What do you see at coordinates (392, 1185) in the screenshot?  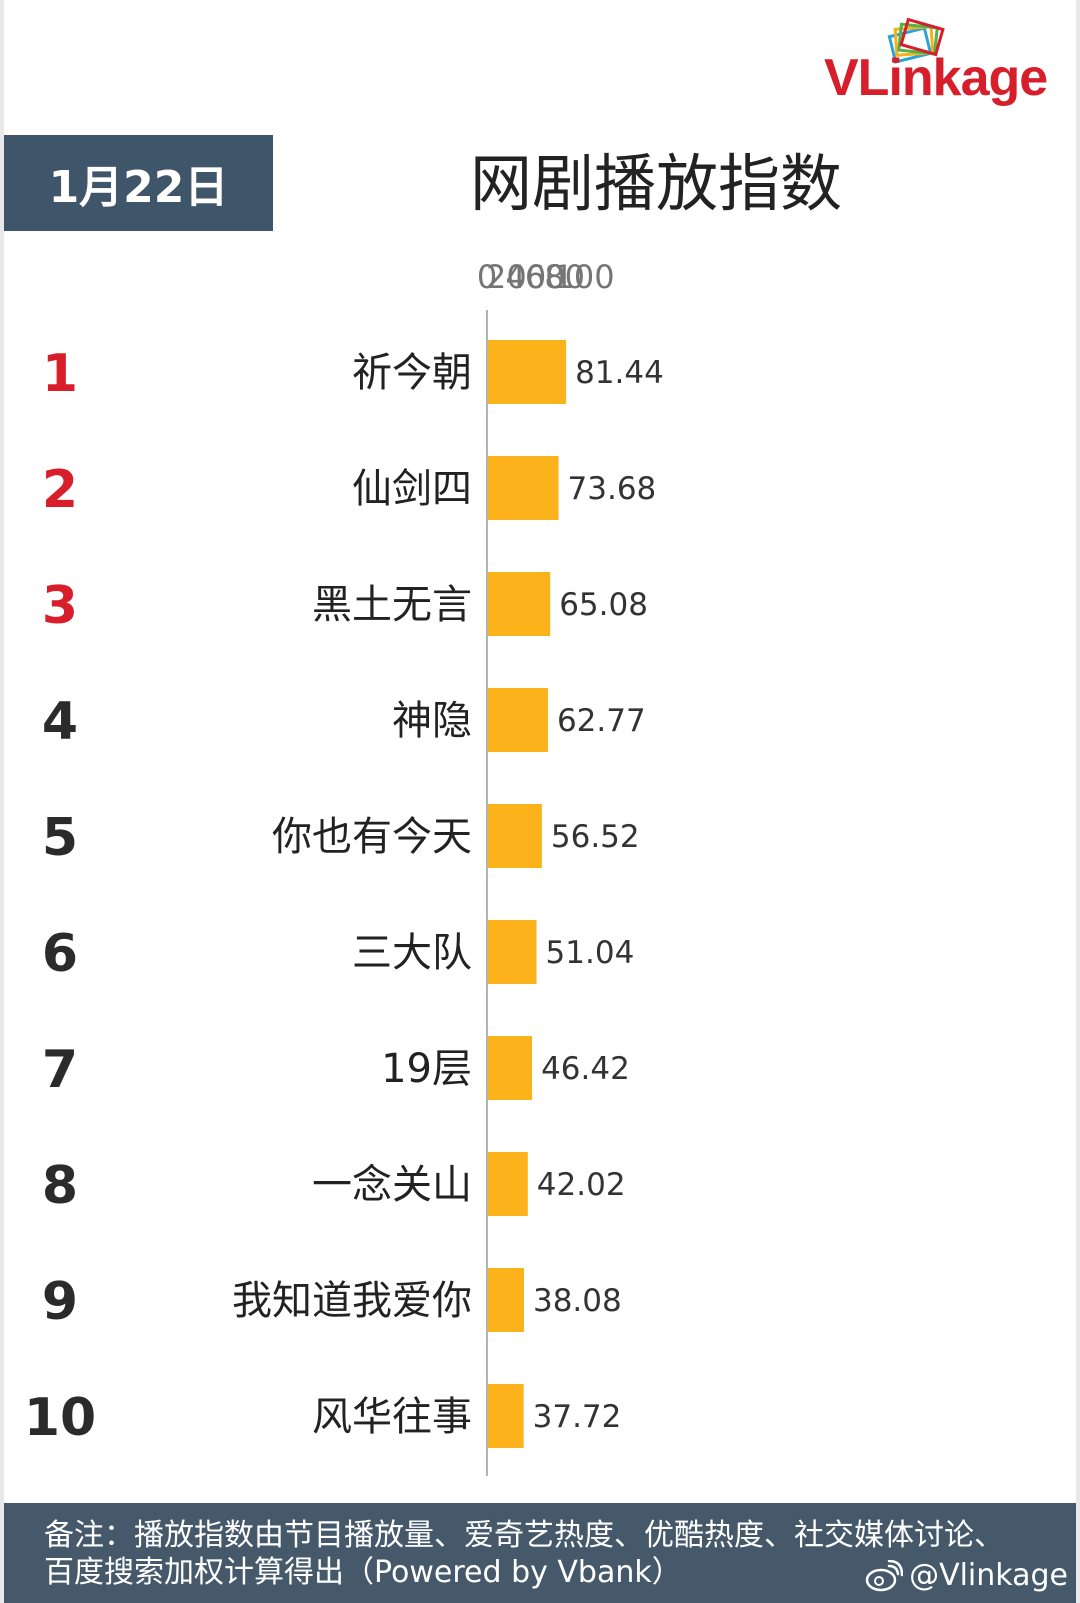 I see `category-label: 一念关山` at bounding box center [392, 1185].